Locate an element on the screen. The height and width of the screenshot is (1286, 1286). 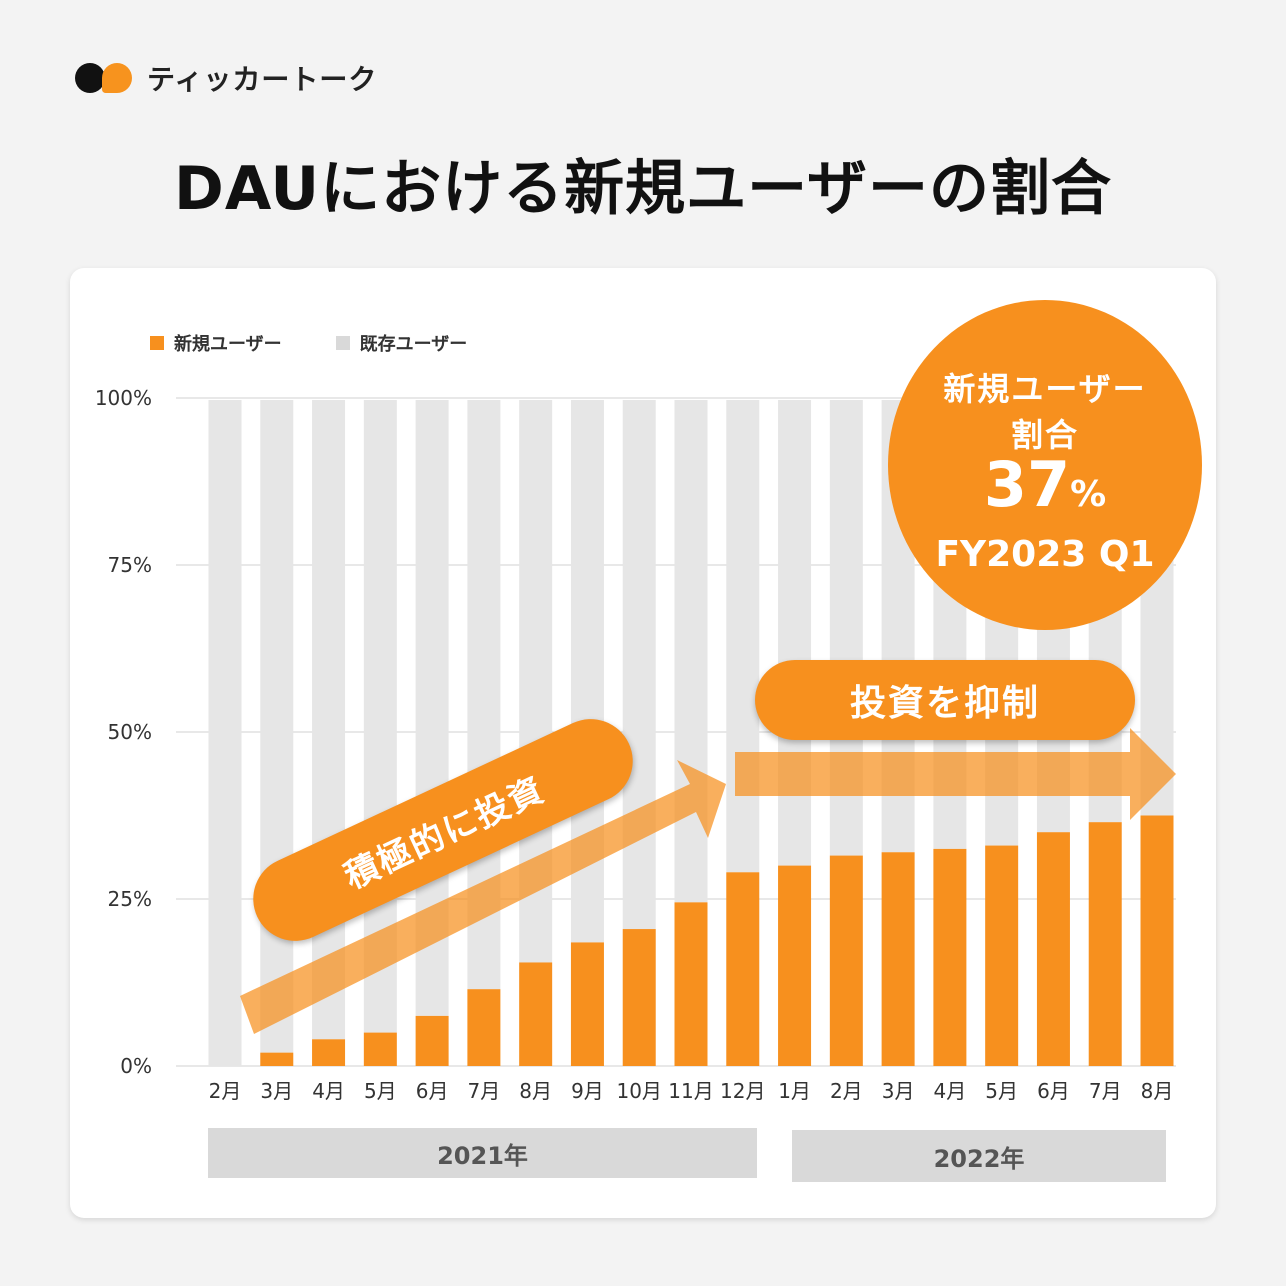
legend-swatch-existing is located at coordinates (342, 343).